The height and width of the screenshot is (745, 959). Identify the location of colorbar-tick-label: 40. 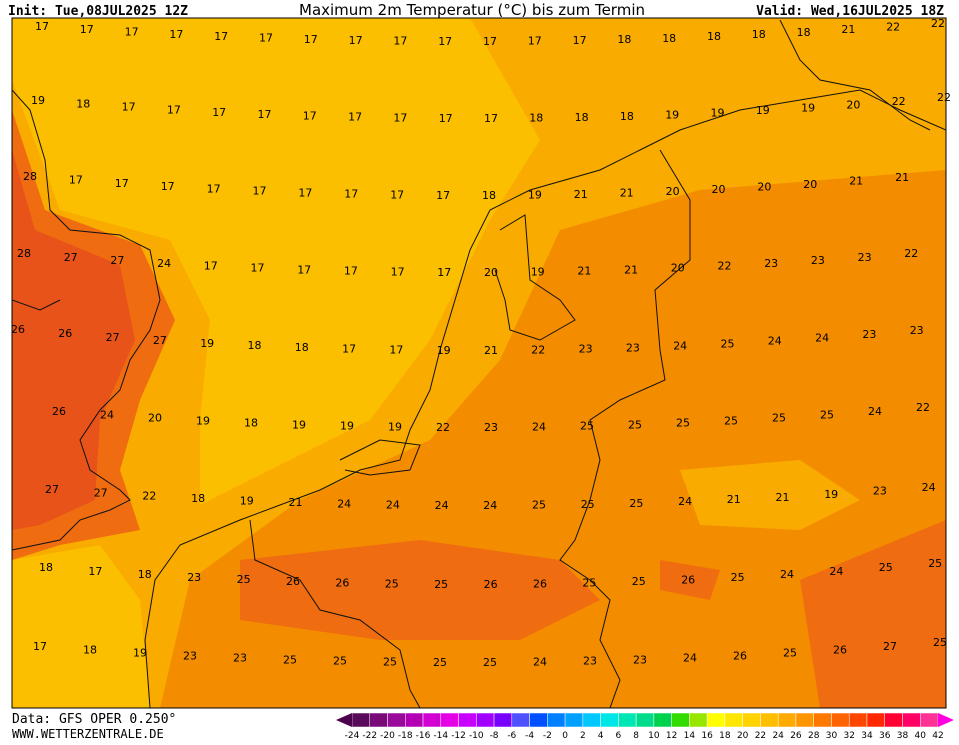
(921, 736).